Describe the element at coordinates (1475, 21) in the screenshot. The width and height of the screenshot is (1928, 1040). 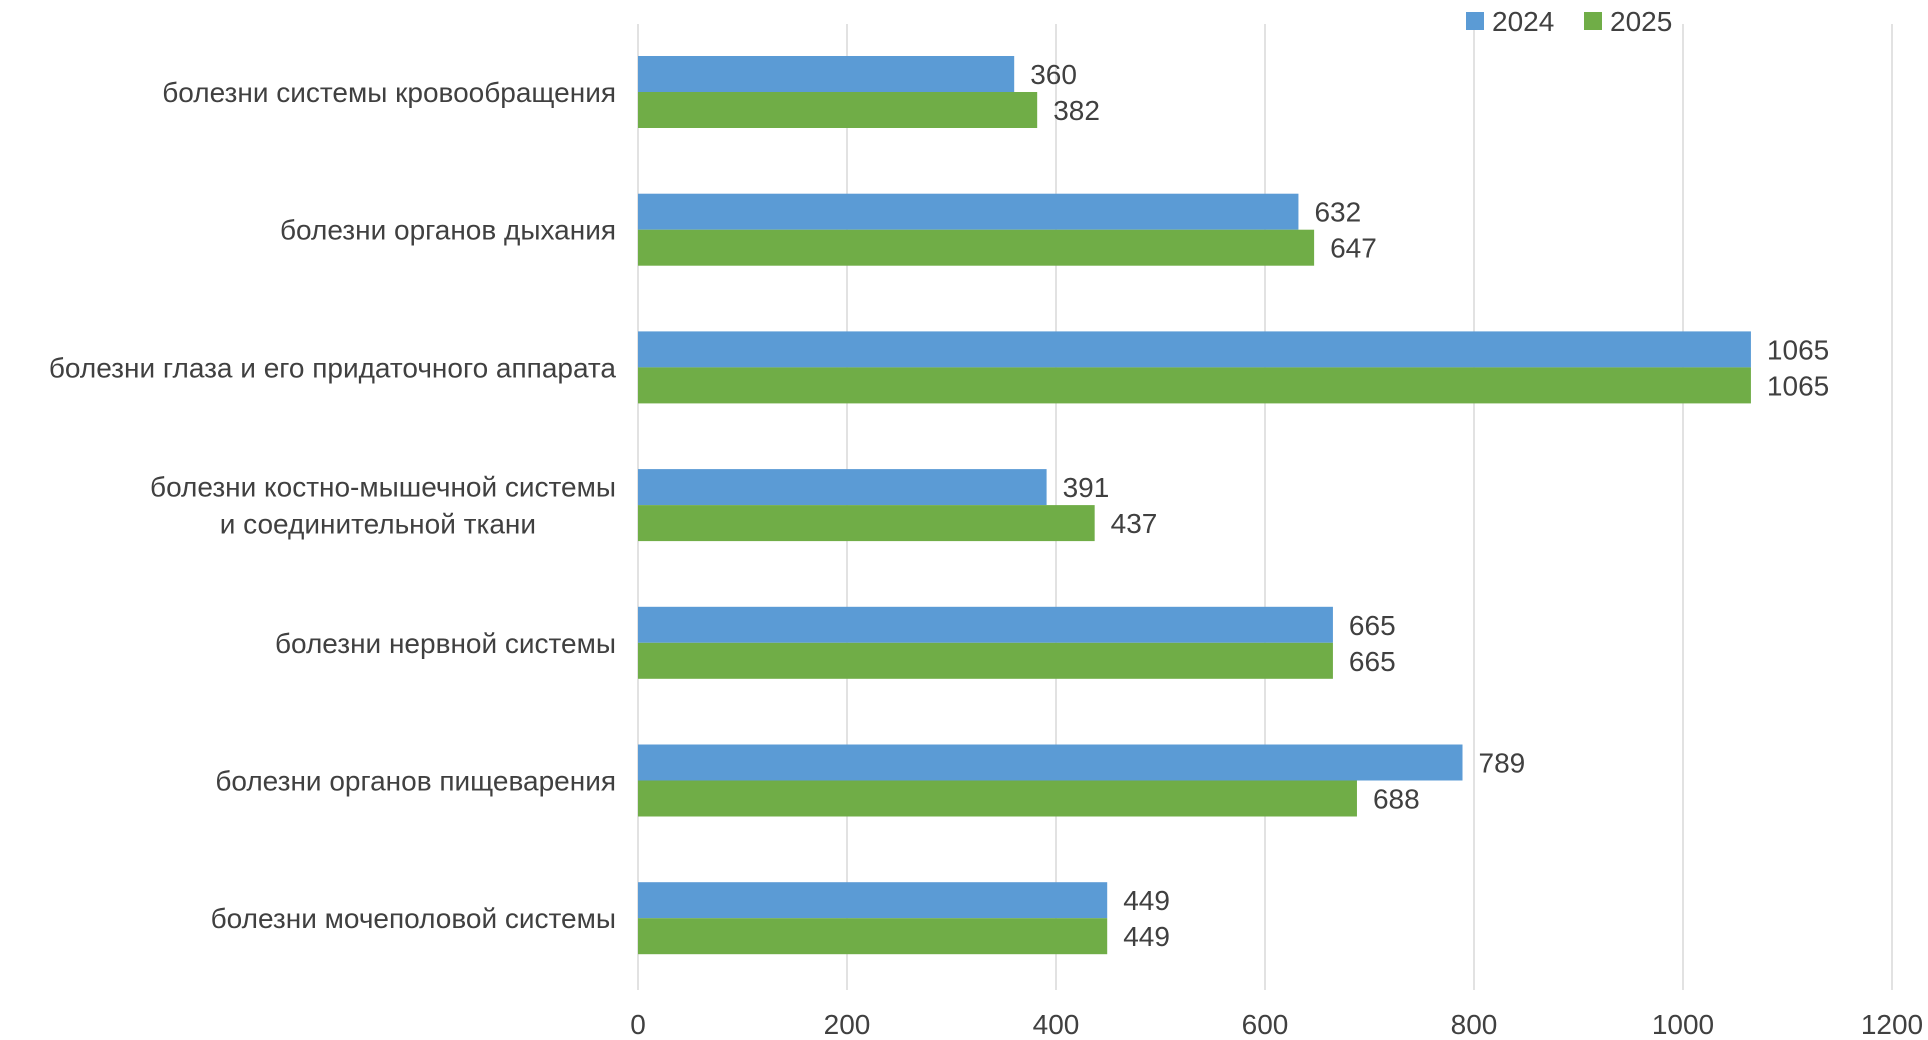
I see `legend-swatch-2024` at that location.